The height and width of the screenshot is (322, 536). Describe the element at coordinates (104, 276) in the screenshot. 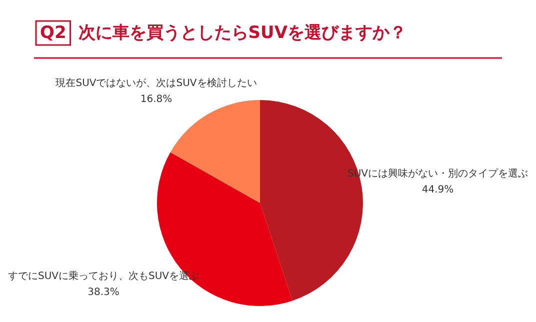

I see `slice-label: すでにSUVに乗っており、次もSUVを選ぶ` at that location.